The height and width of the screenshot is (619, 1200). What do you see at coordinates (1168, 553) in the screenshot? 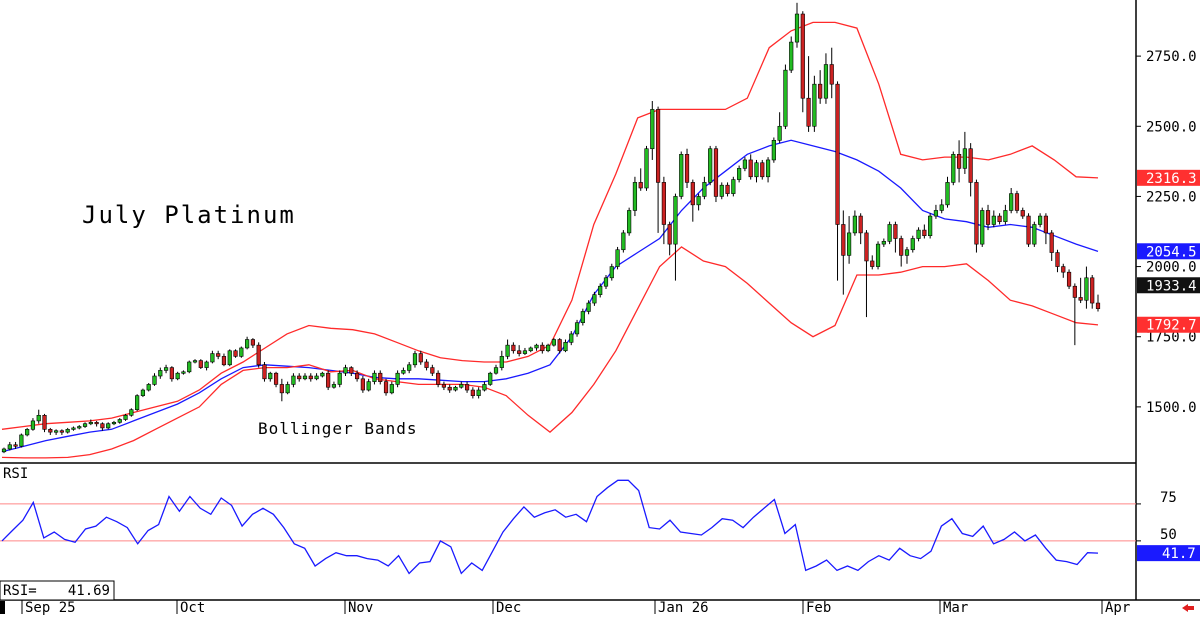
I see `rsi-tag-box` at bounding box center [1168, 553].